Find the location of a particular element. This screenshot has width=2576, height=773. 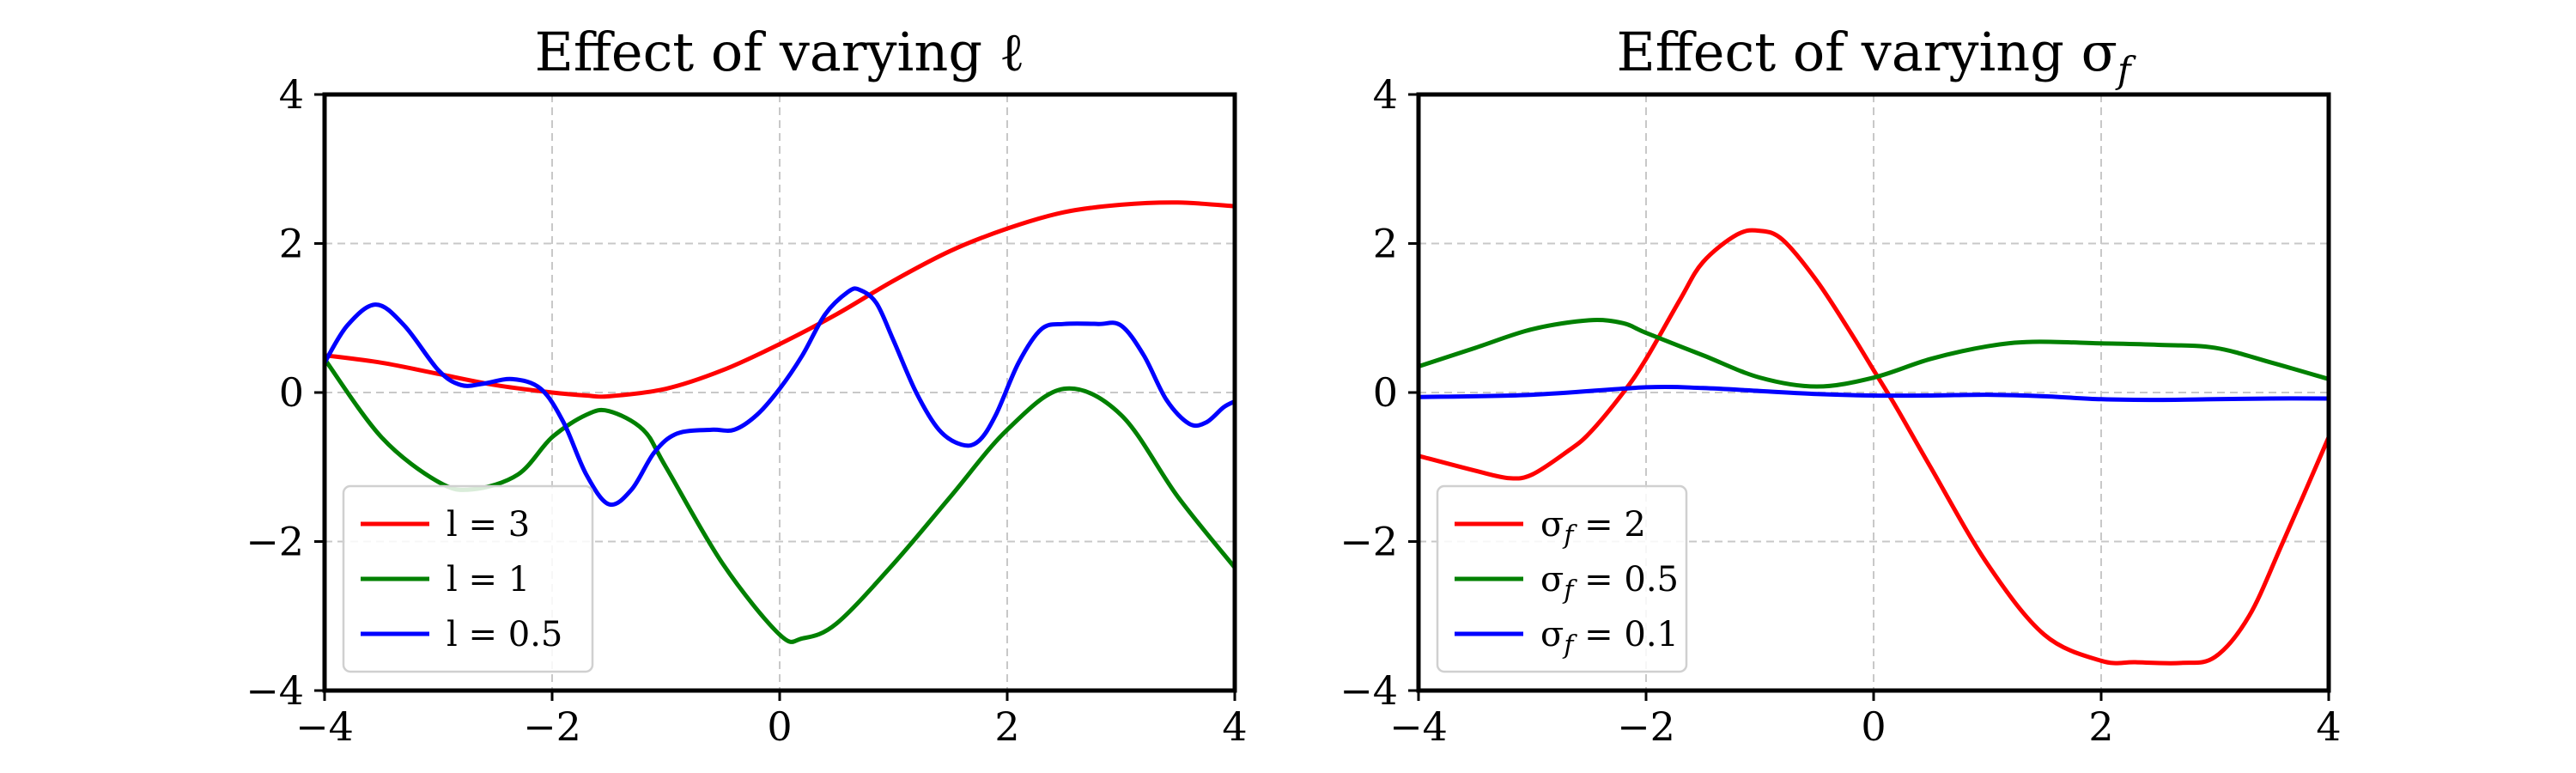

legend-label-0: l = 3 is located at coordinates (488, 525).